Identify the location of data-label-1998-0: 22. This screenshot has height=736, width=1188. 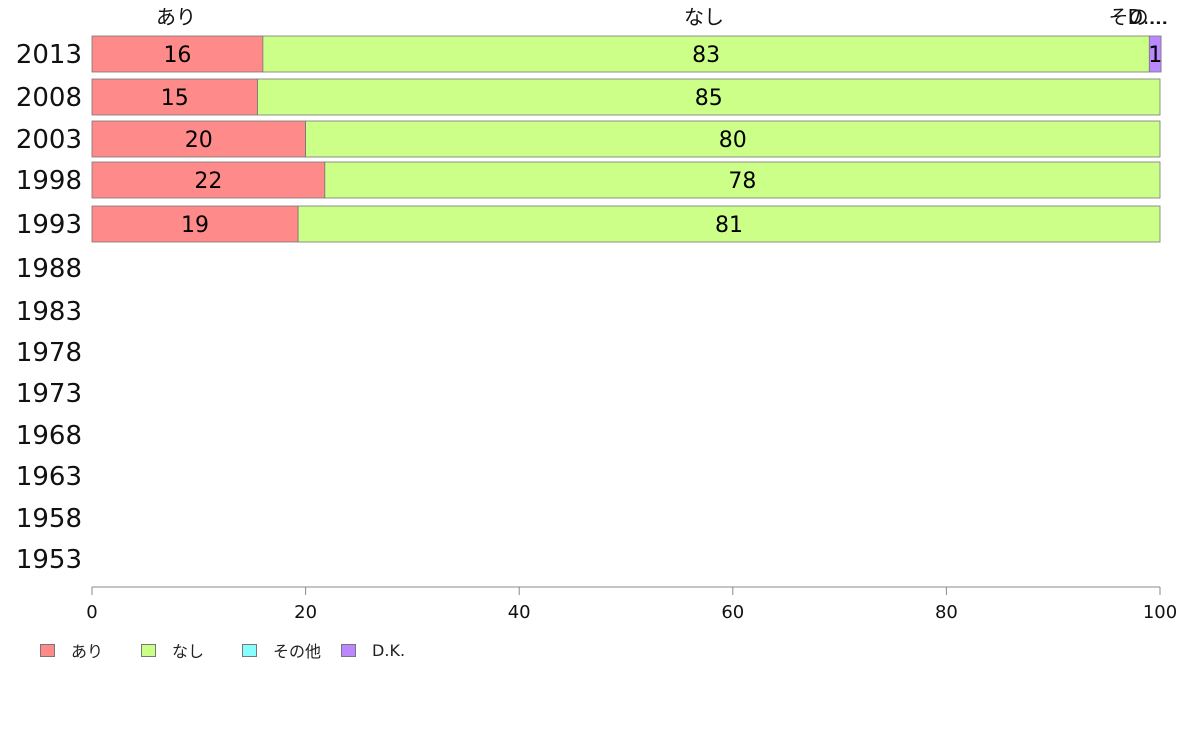
(208, 181).